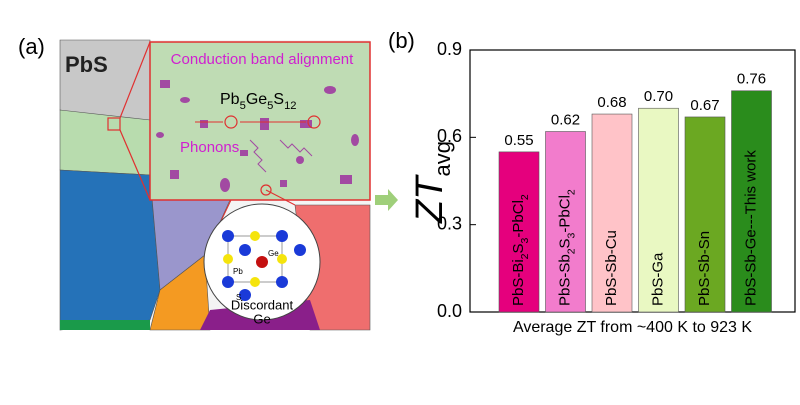  Describe the element at coordinates (611, 102) in the screenshot. I see `value-label: 0.68` at that location.